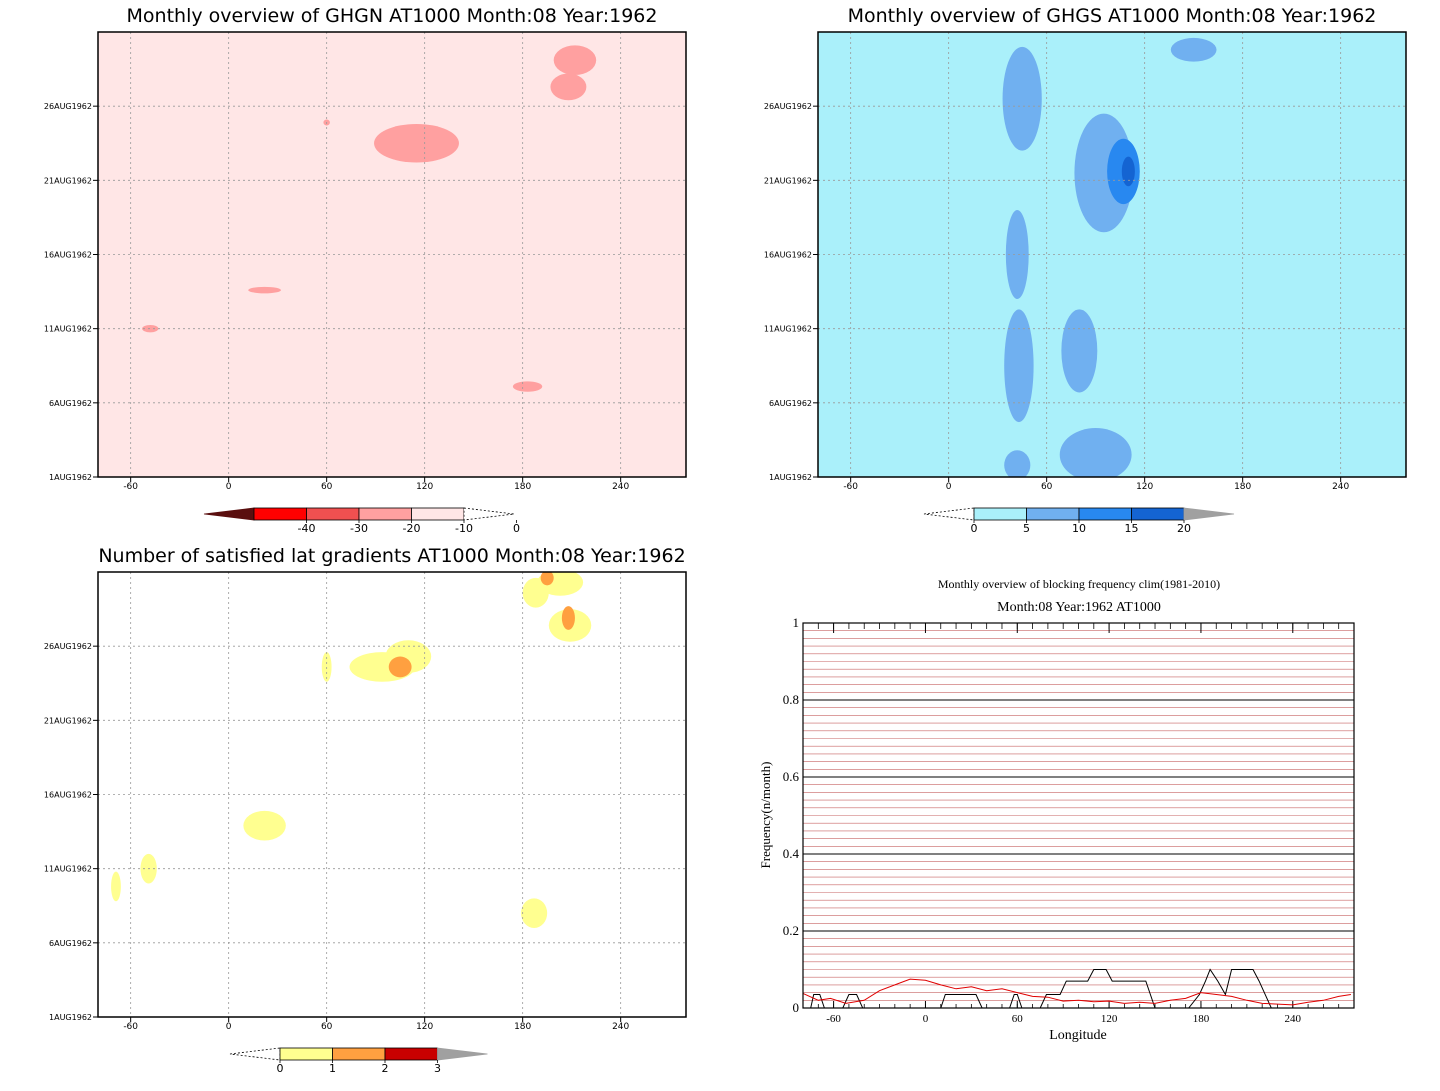 This screenshot has width=1440, height=1091. I want to click on colorbar-label: 1, so click(332, 1068).